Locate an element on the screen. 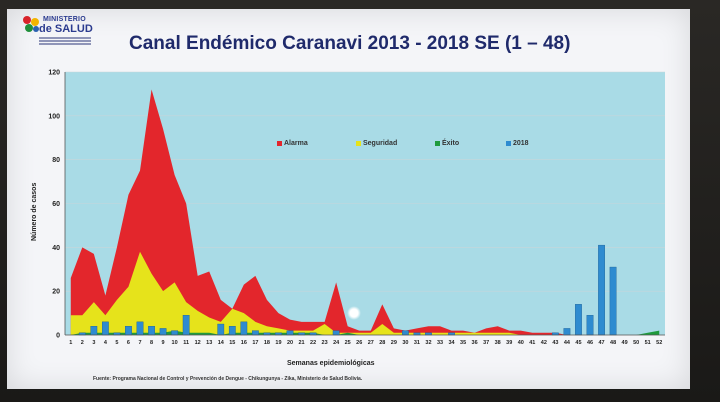  legend-item-alarma: Alarma is located at coordinates (292, 143).